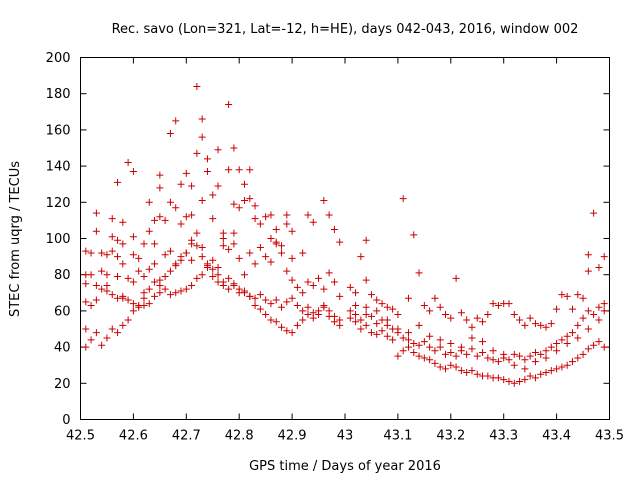 This screenshot has width=640, height=485. Describe the element at coordinates (239, 436) in the screenshot. I see `x-tick-label: 42.8` at that location.